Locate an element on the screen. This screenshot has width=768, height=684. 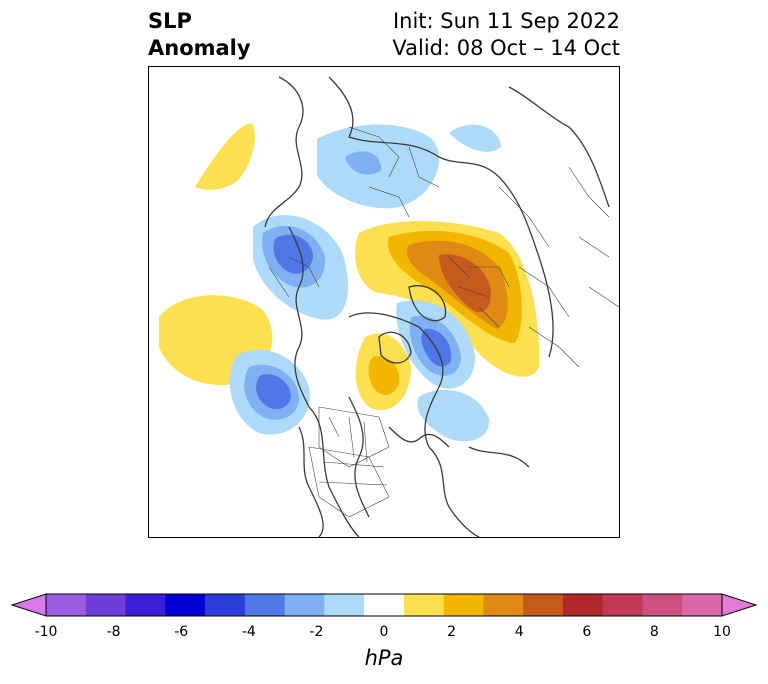
anomaly-atlantic-low is located at coordinates (453, 415).